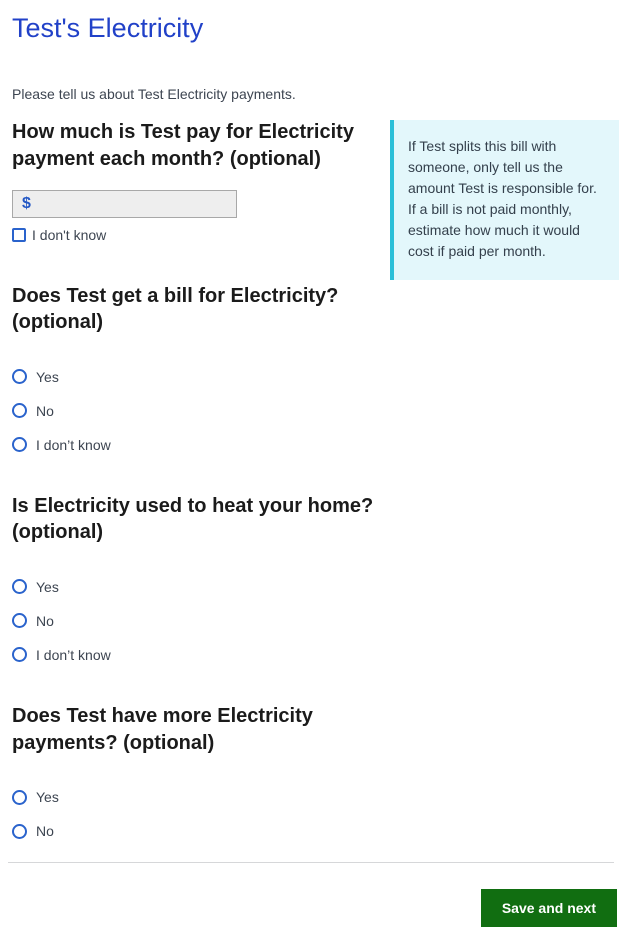 This screenshot has height=927, width=624. Describe the element at coordinates (548, 908) in the screenshot. I see `save-and-next-button: Save and next` at that location.